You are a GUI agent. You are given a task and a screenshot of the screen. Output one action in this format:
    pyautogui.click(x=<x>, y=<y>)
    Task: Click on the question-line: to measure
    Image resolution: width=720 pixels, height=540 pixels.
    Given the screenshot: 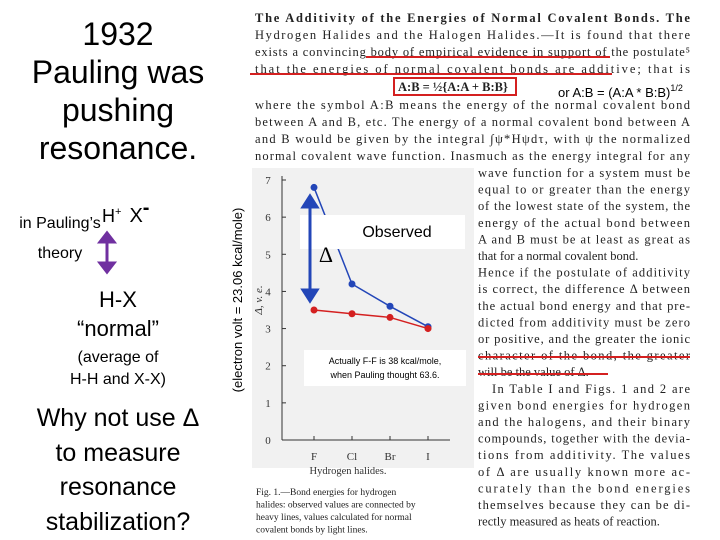 What is the action you would take?
    pyautogui.click(x=117, y=453)
    